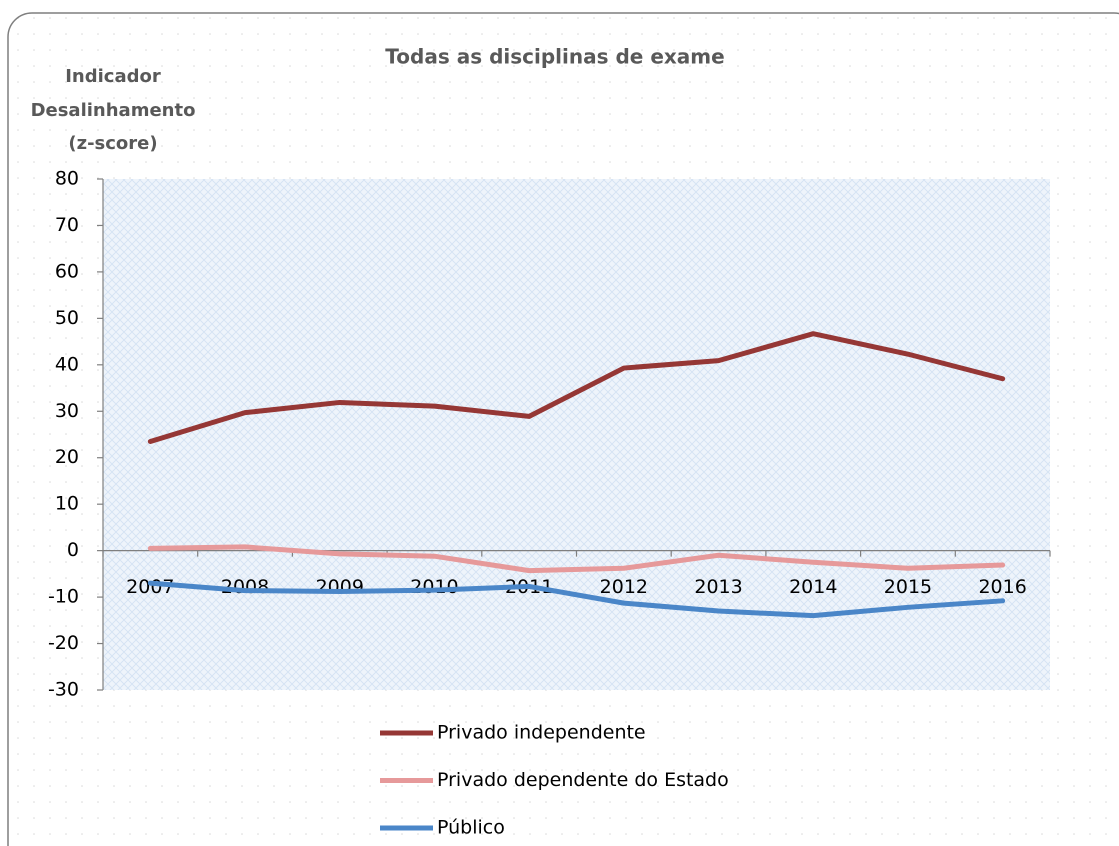  What do you see at coordinates (583, 780) in the screenshot?
I see `legend-label: Privado dependente do Estado` at bounding box center [583, 780].